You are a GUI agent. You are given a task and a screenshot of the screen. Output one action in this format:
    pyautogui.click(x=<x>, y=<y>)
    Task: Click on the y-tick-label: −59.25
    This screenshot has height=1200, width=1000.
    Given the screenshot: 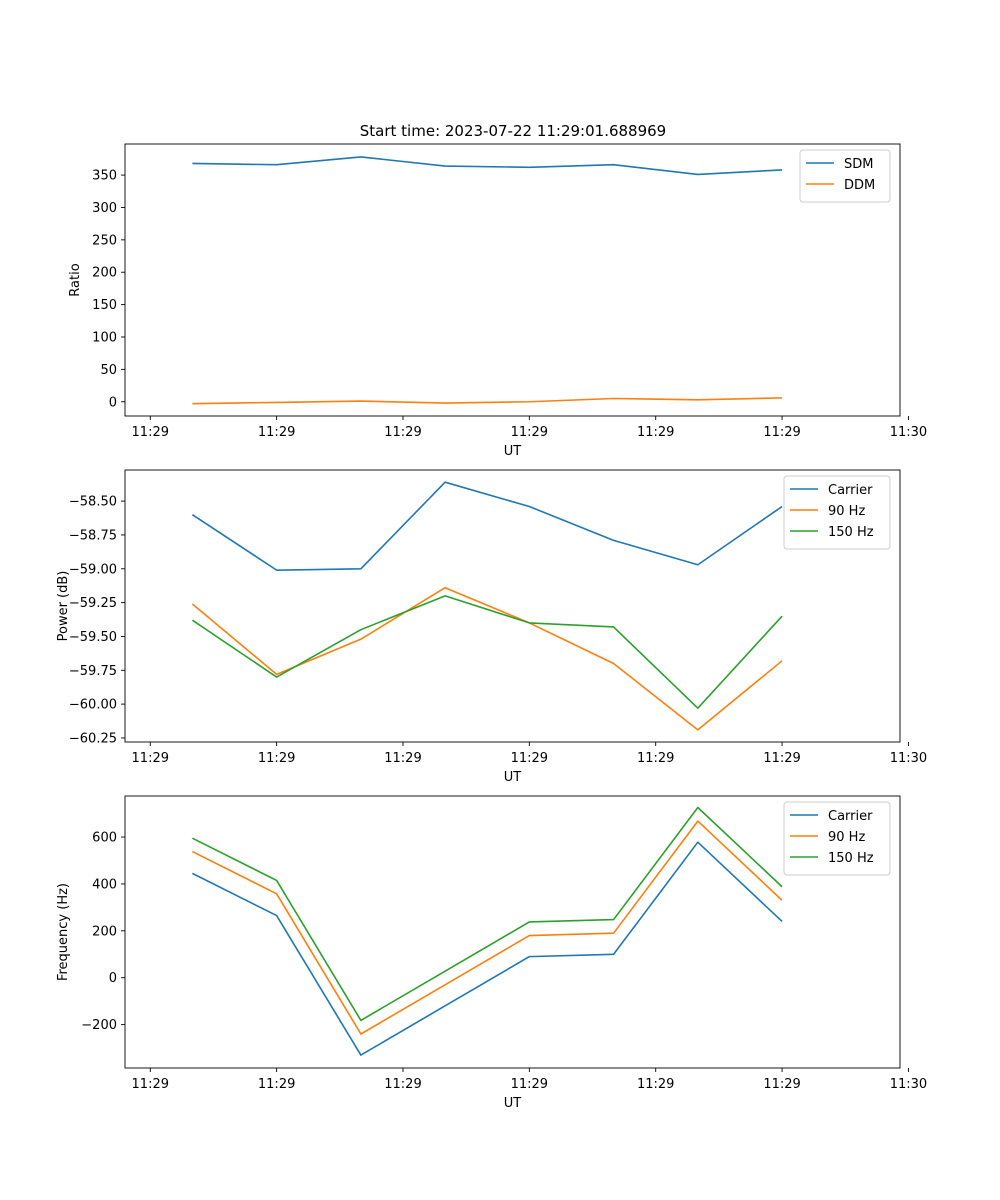 What is the action you would take?
    pyautogui.click(x=93, y=603)
    